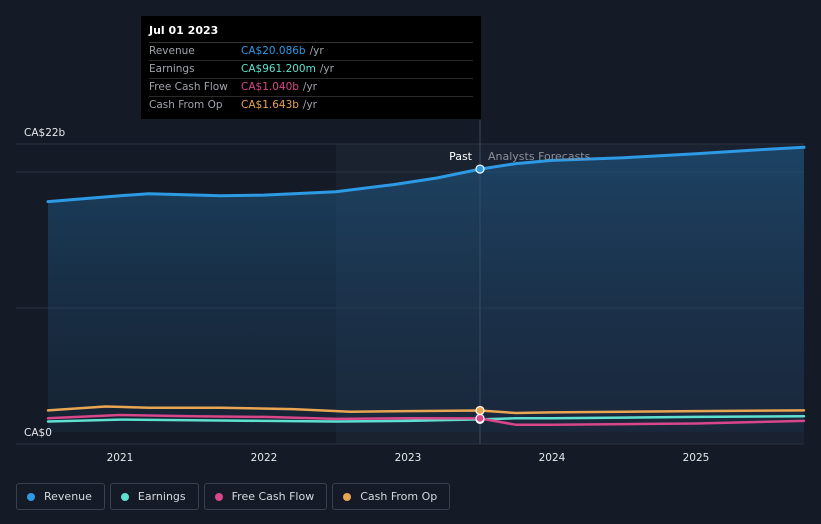  I want to click on tooltip-row-earnings: Earnings CA$961.200m /yr, so click(311, 70).